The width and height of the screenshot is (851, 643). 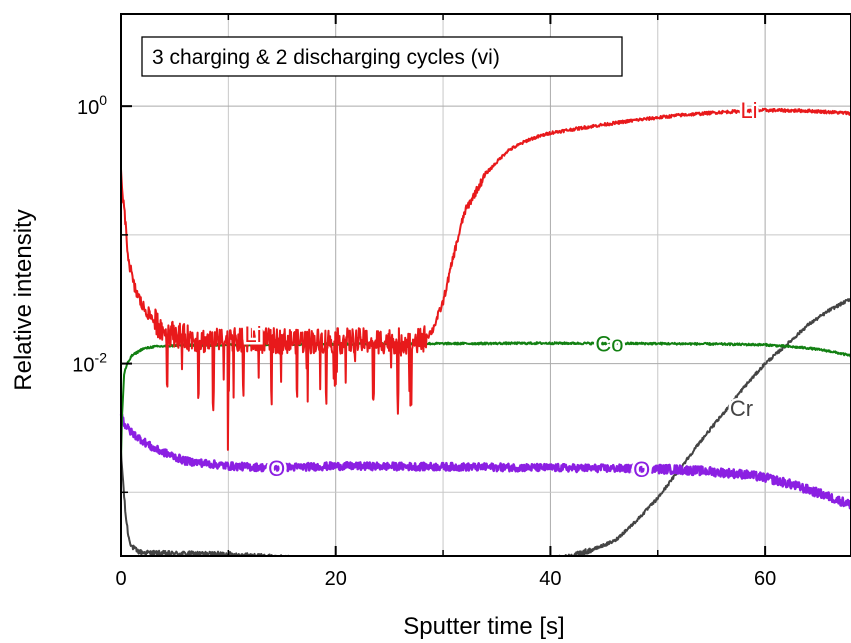 I want to click on series-line-o, so click(x=485, y=461).